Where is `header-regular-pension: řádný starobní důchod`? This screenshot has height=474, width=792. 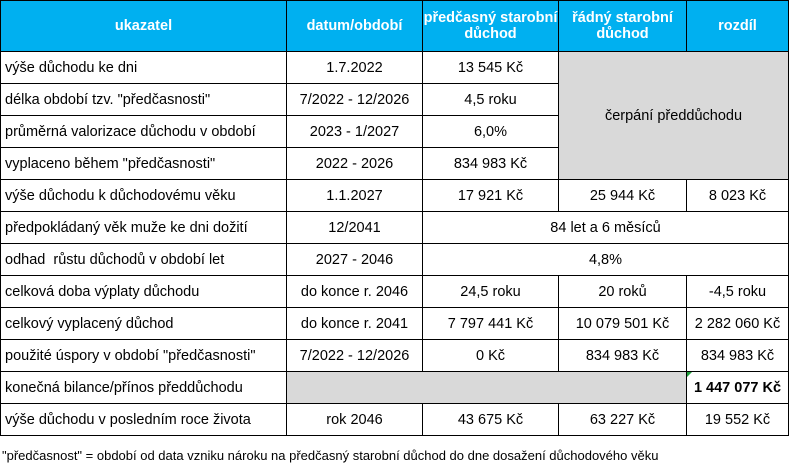
header-regular-pension: řádný starobní důchod is located at coordinates (622, 26).